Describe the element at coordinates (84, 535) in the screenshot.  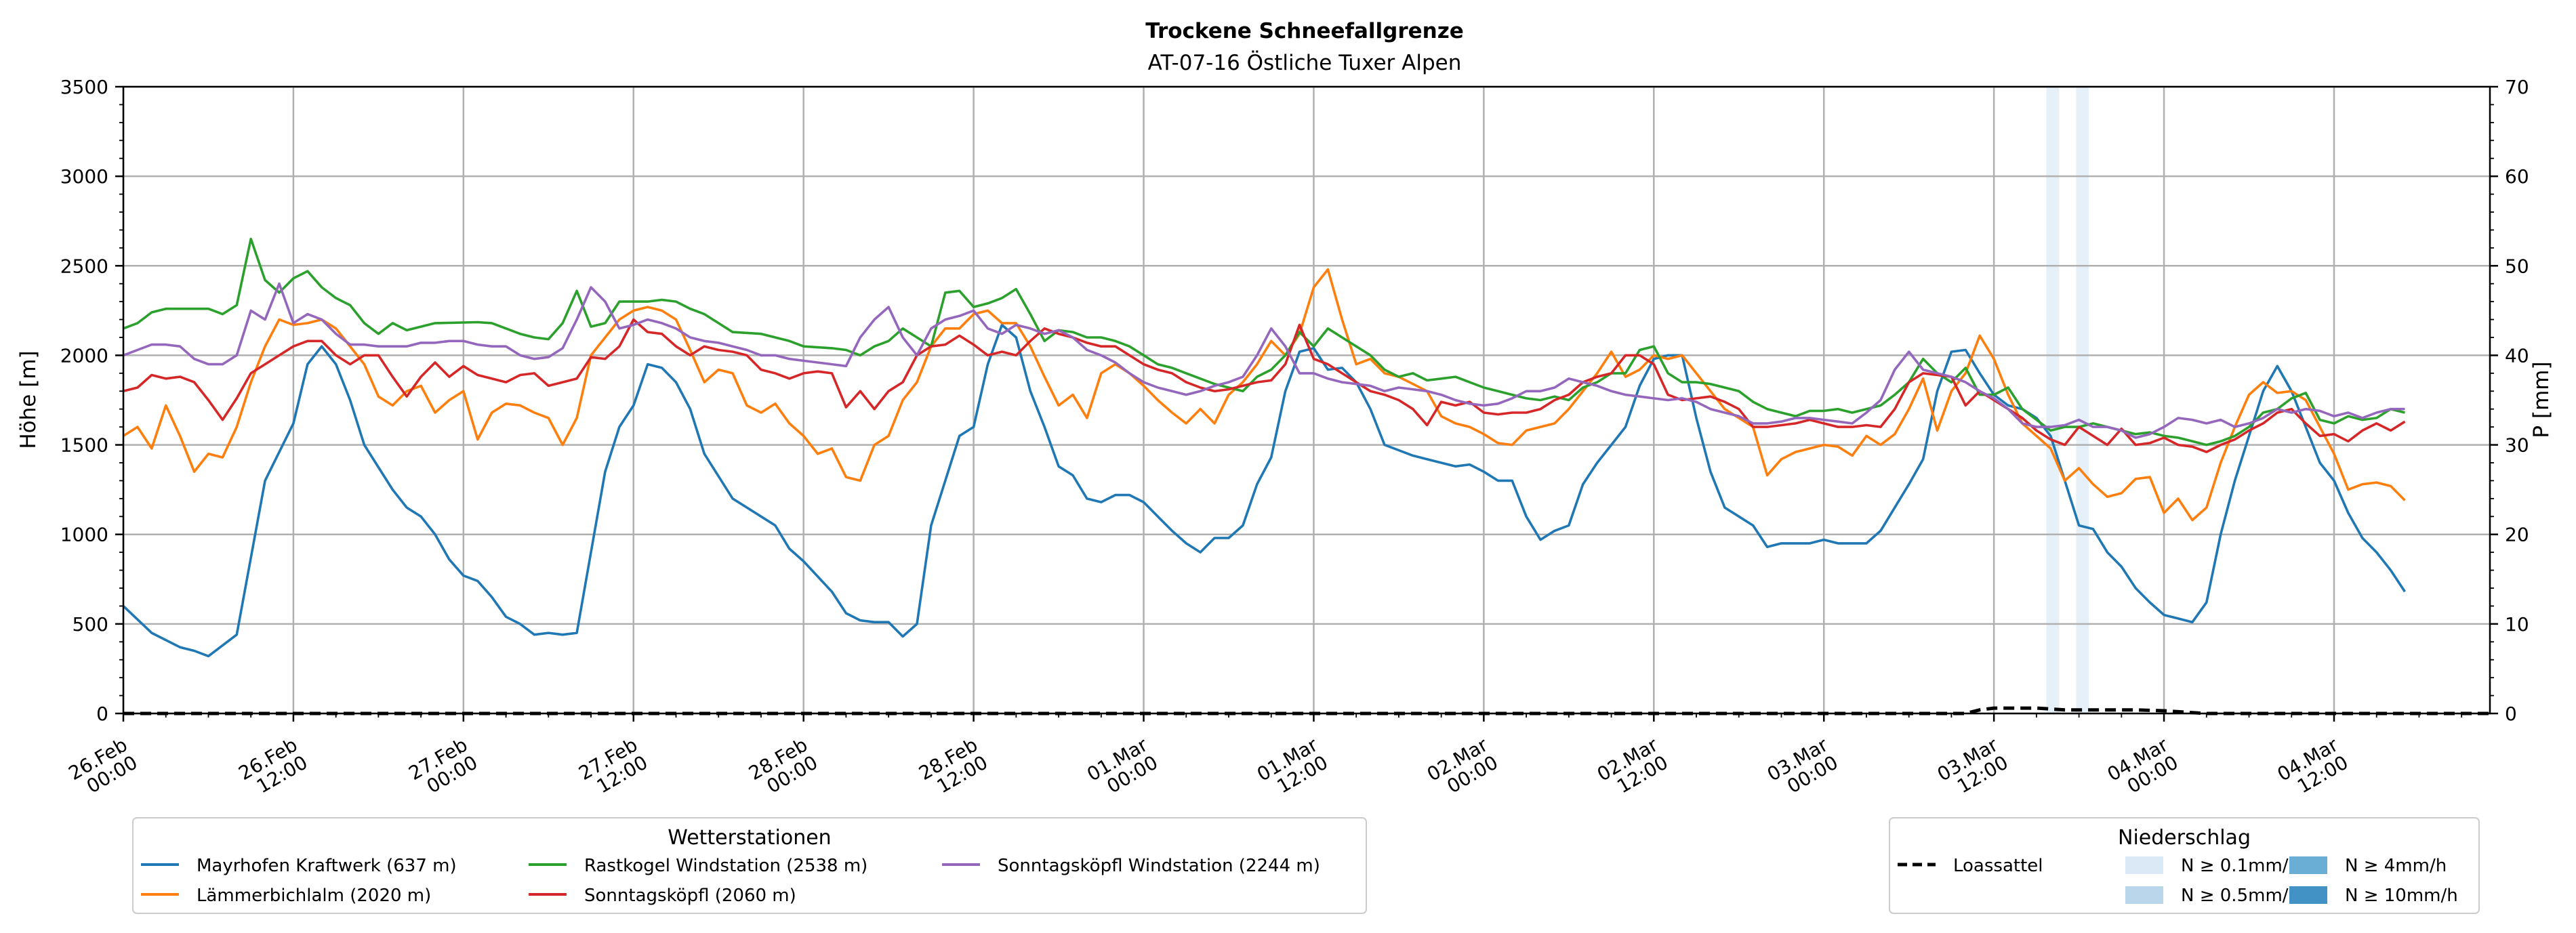
I see `ytick-label-2: 1000` at that location.